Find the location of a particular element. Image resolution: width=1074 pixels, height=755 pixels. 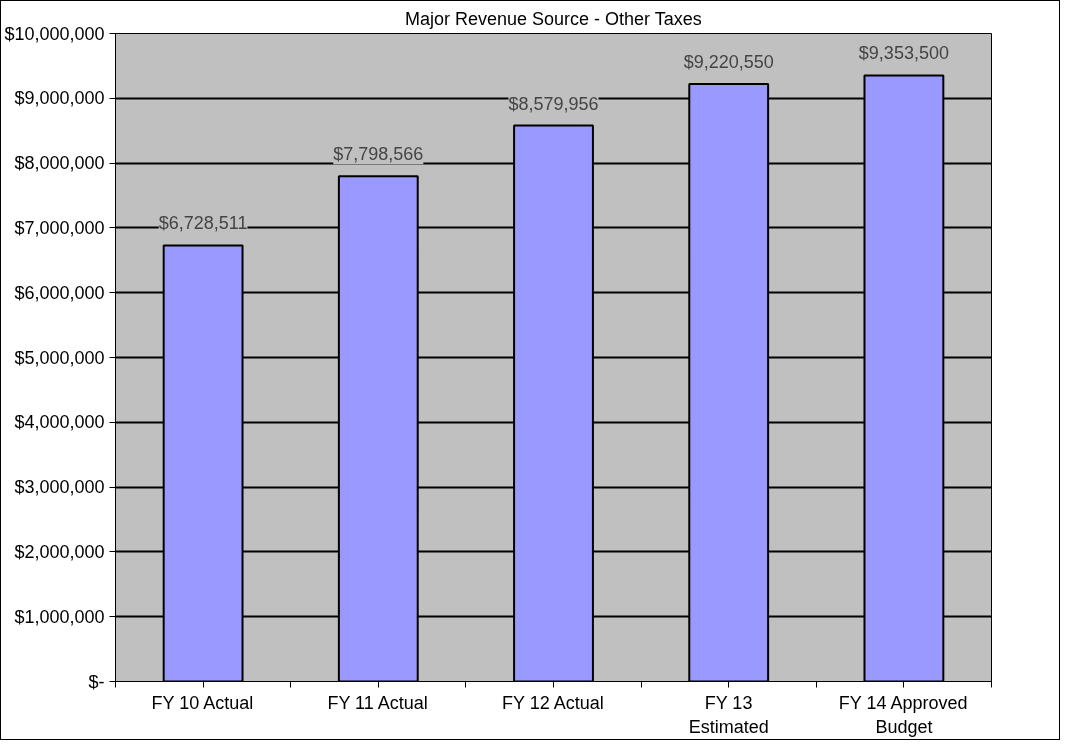

x-tick-label: FY 14 Approved Budget is located at coordinates (903, 714).